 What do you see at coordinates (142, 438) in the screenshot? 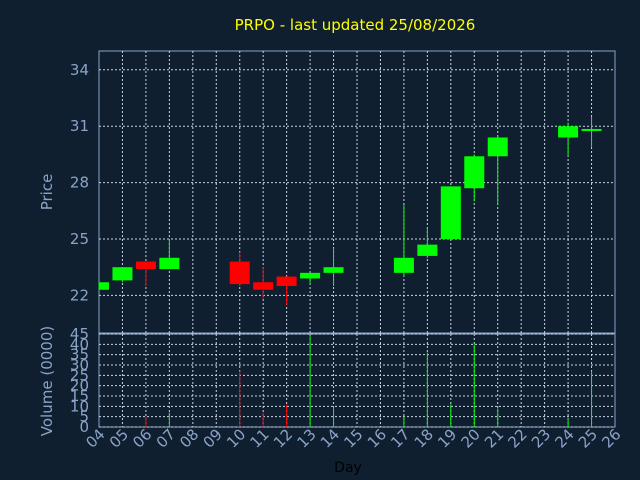
I see `x-tick-label: 06` at bounding box center [142, 438].